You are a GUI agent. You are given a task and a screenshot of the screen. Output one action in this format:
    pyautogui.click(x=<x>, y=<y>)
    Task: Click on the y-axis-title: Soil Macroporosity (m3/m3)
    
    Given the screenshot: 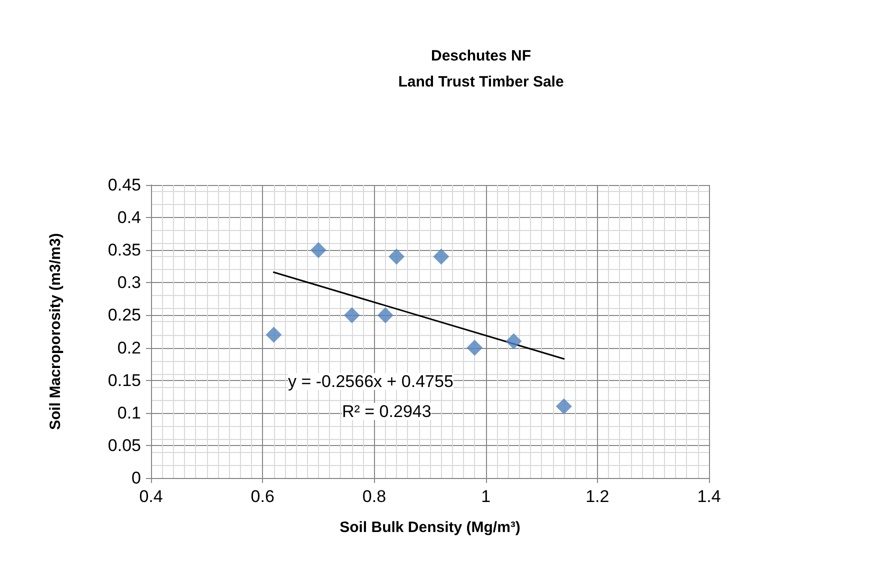 What is the action you would take?
    pyautogui.click(x=55, y=331)
    